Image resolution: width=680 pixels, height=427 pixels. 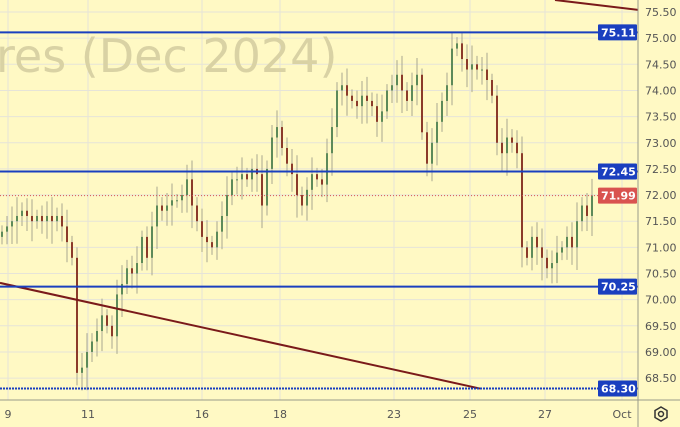 I want to click on time-tick-label: 16, so click(x=202, y=414).